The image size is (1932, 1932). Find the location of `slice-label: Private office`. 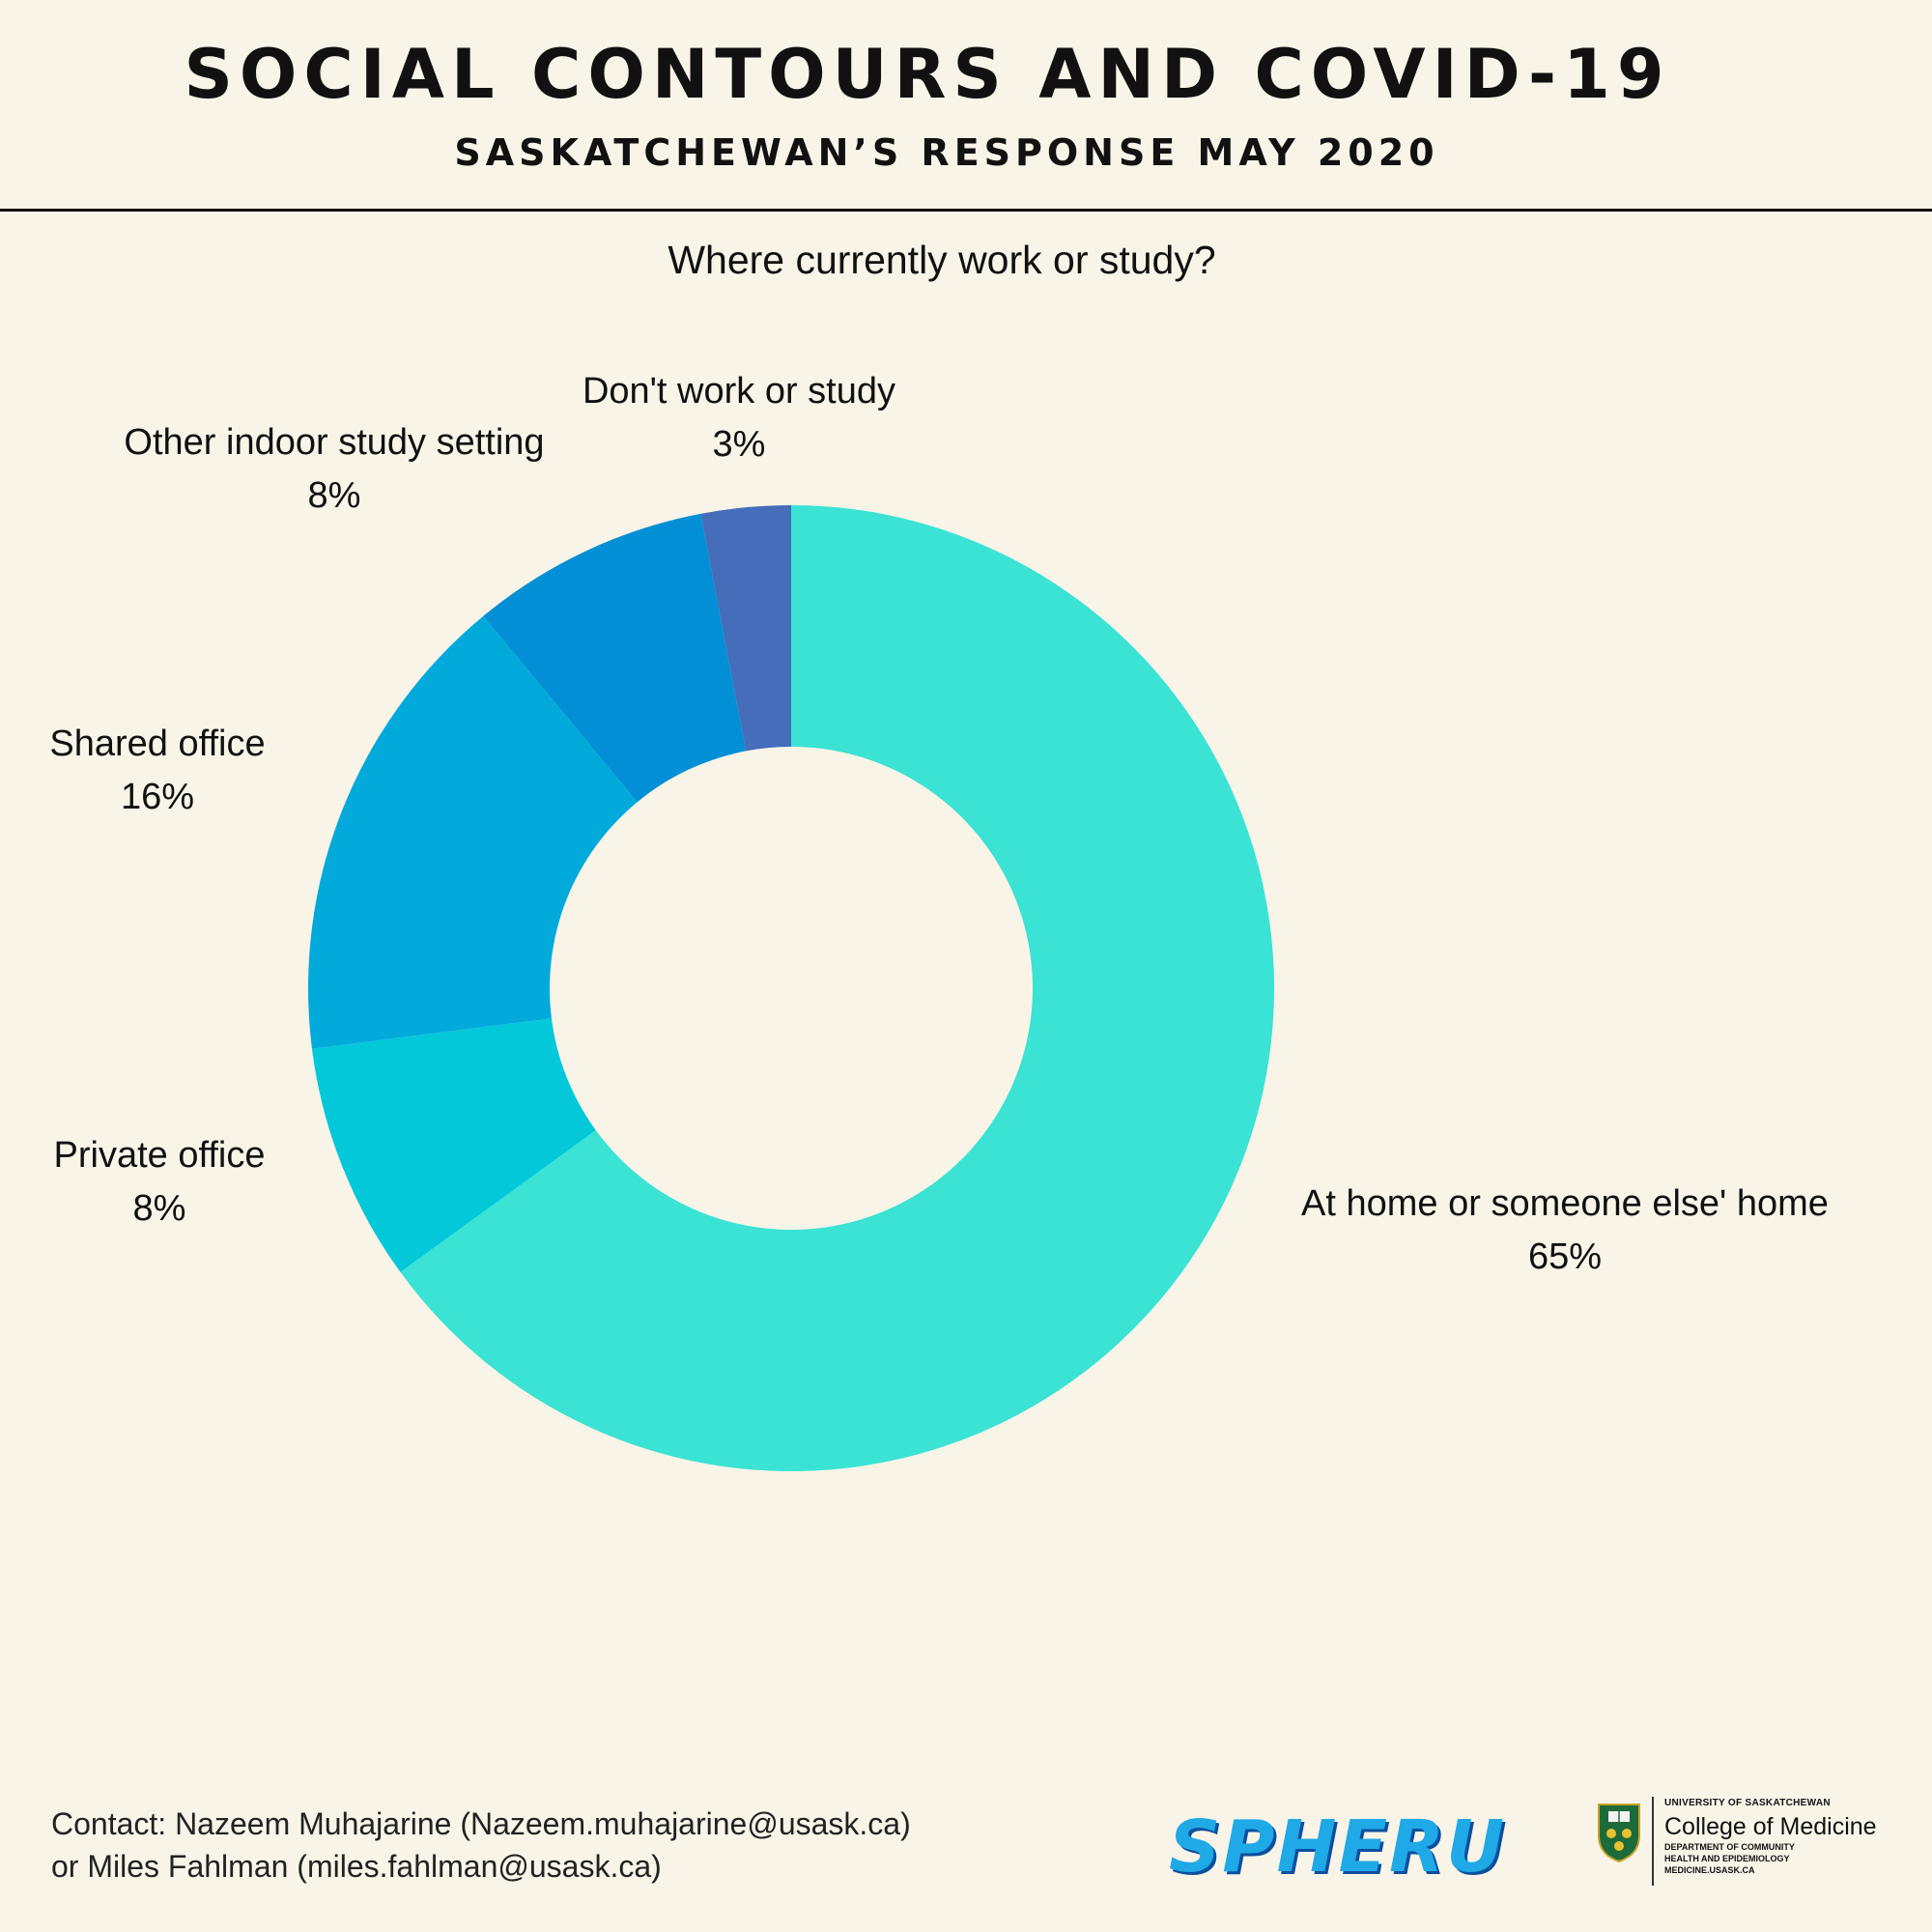

slice-label: Private office is located at coordinates (160, 1155).